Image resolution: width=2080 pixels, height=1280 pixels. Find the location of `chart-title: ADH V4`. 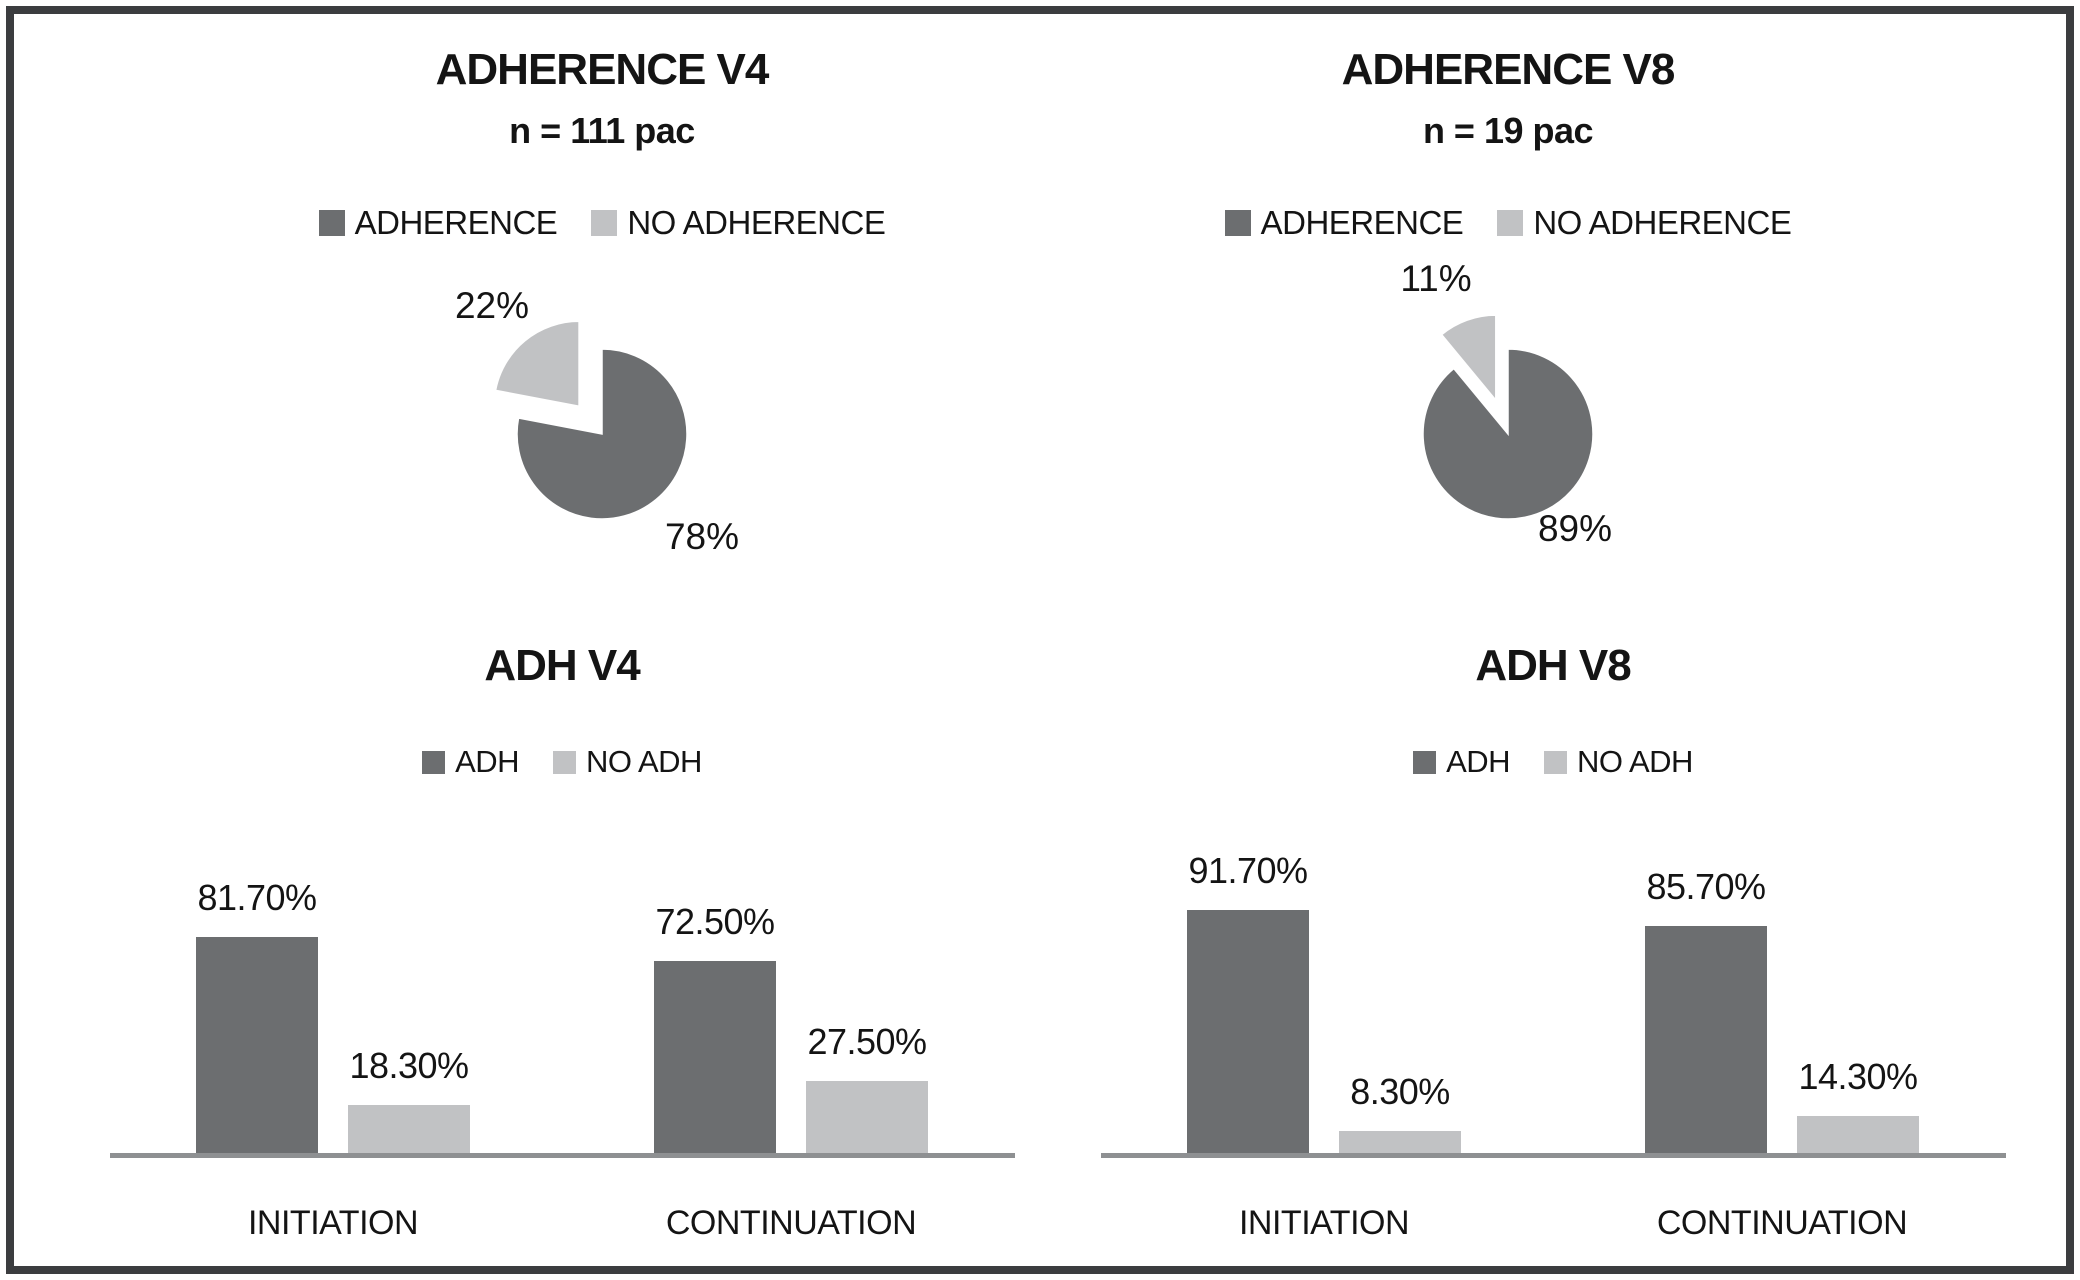

chart-title: ADH V4 is located at coordinates (562, 665).